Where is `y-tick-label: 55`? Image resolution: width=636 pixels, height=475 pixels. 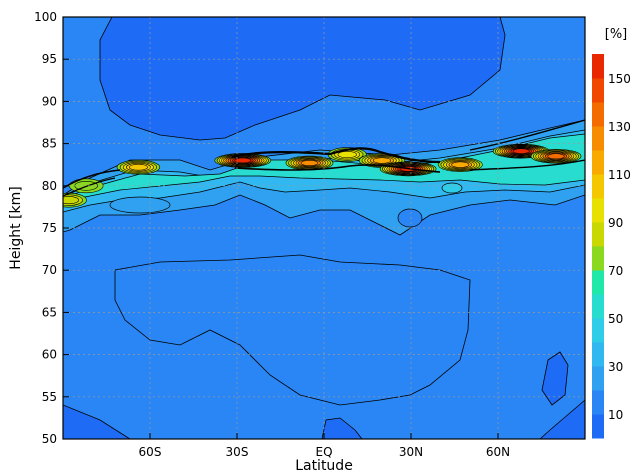
y-tick-label: 55 is located at coordinates (49, 397).